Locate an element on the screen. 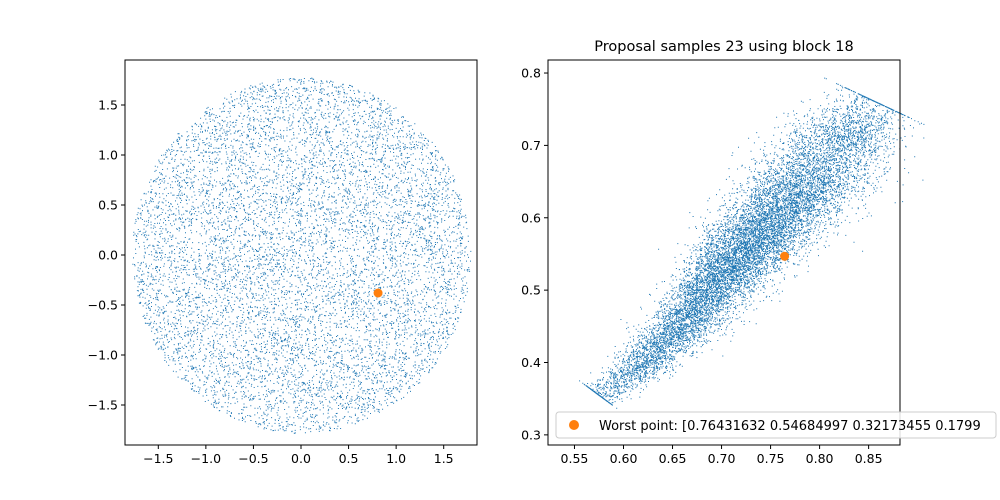  right-x-axis: 0.55 0.60 0.65 0.70 0.75 0.80 0.85 is located at coordinates (722, 455).